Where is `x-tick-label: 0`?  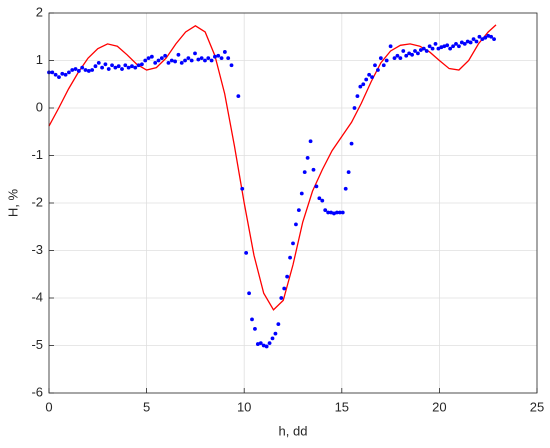
x-tick-label: 0 is located at coordinates (48, 406).